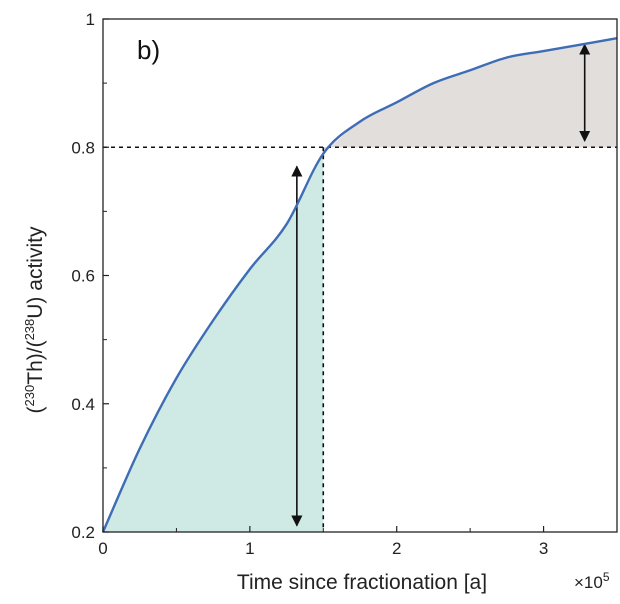 Image resolution: width=620 pixels, height=604 pixels. Describe the element at coordinates (249, 548) in the screenshot. I see `x-tick-label: 1` at that location.